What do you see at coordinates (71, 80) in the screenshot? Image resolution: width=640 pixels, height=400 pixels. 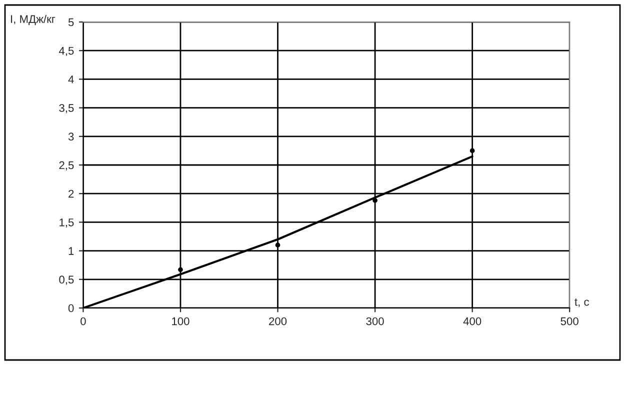 I see `y-tick-label: 4` at bounding box center [71, 80].